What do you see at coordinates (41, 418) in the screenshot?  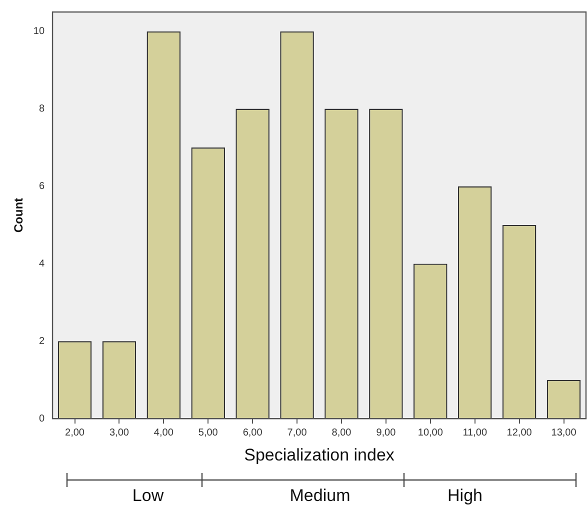 I see `y-tick-label: 0` at bounding box center [41, 418].